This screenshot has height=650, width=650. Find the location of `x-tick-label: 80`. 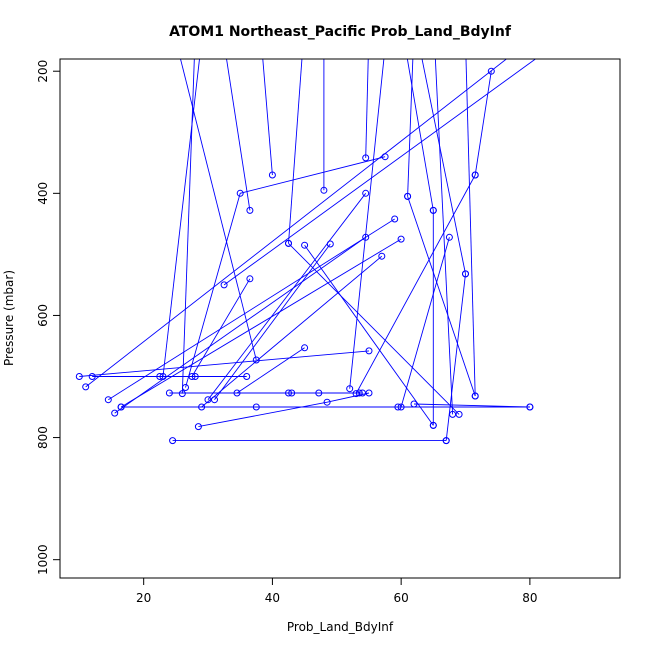

x-tick-label: 80 is located at coordinates (529, 598).